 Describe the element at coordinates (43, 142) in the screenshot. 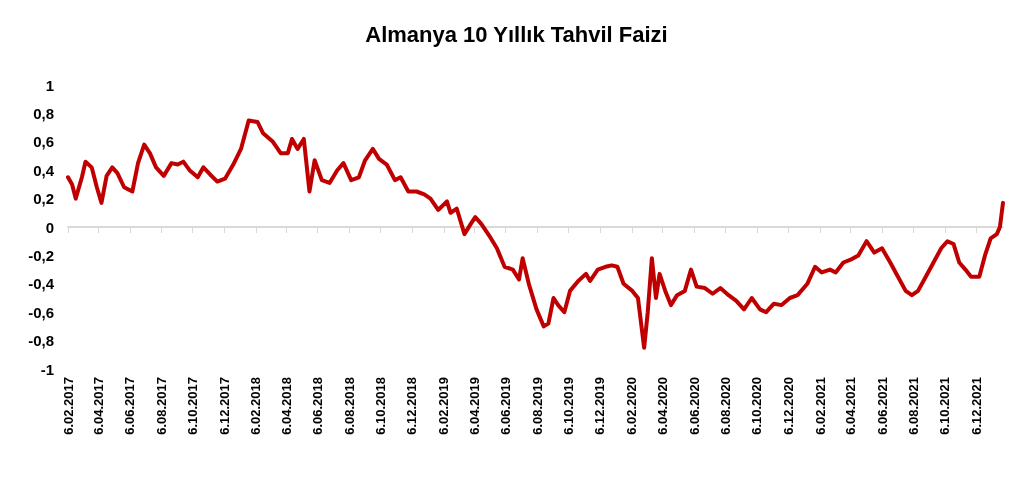

I see `y-tick-label: 0,6` at that location.